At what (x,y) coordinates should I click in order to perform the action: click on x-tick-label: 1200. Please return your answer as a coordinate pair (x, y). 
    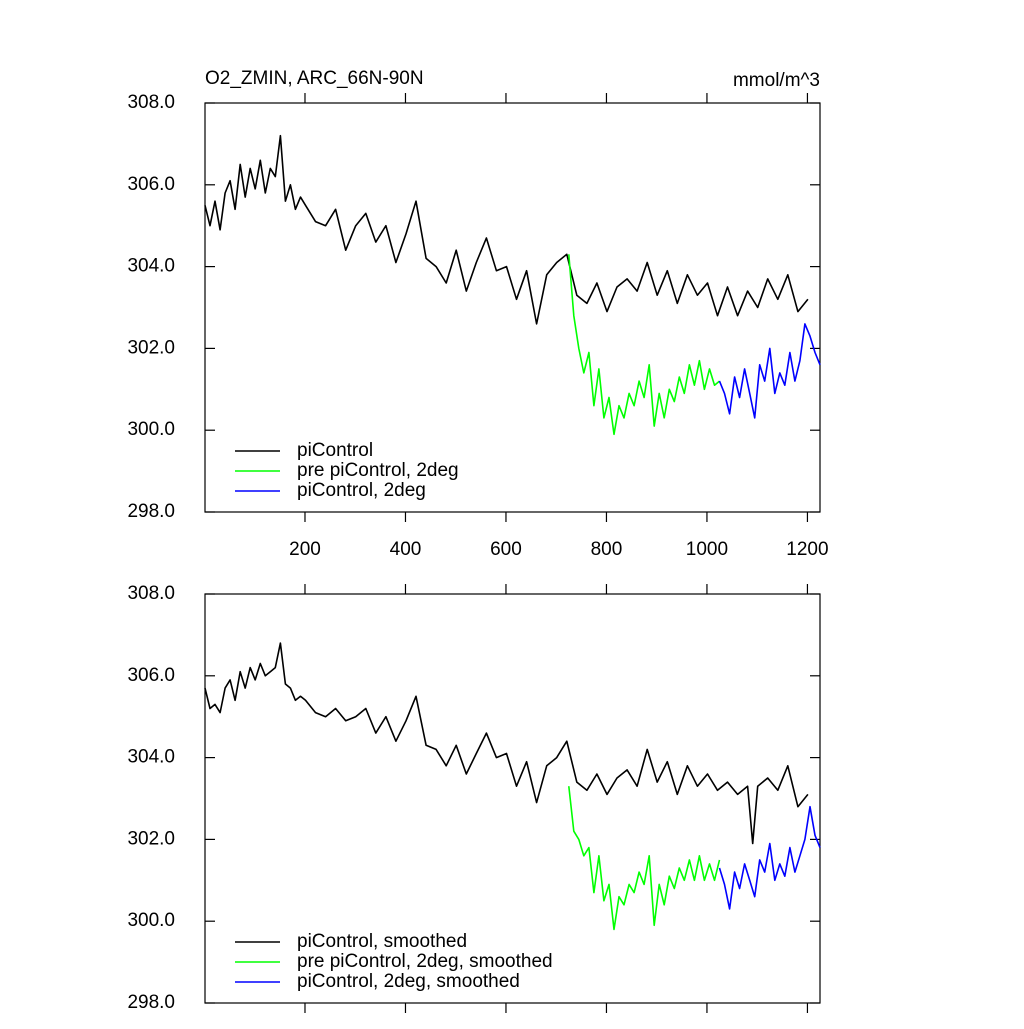
    Looking at the image, I should click on (807, 549).